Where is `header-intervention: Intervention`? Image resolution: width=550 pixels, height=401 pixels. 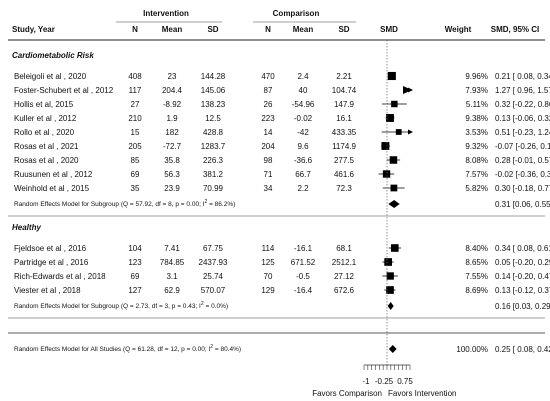 header-intervention: Intervention is located at coordinates (166, 13).